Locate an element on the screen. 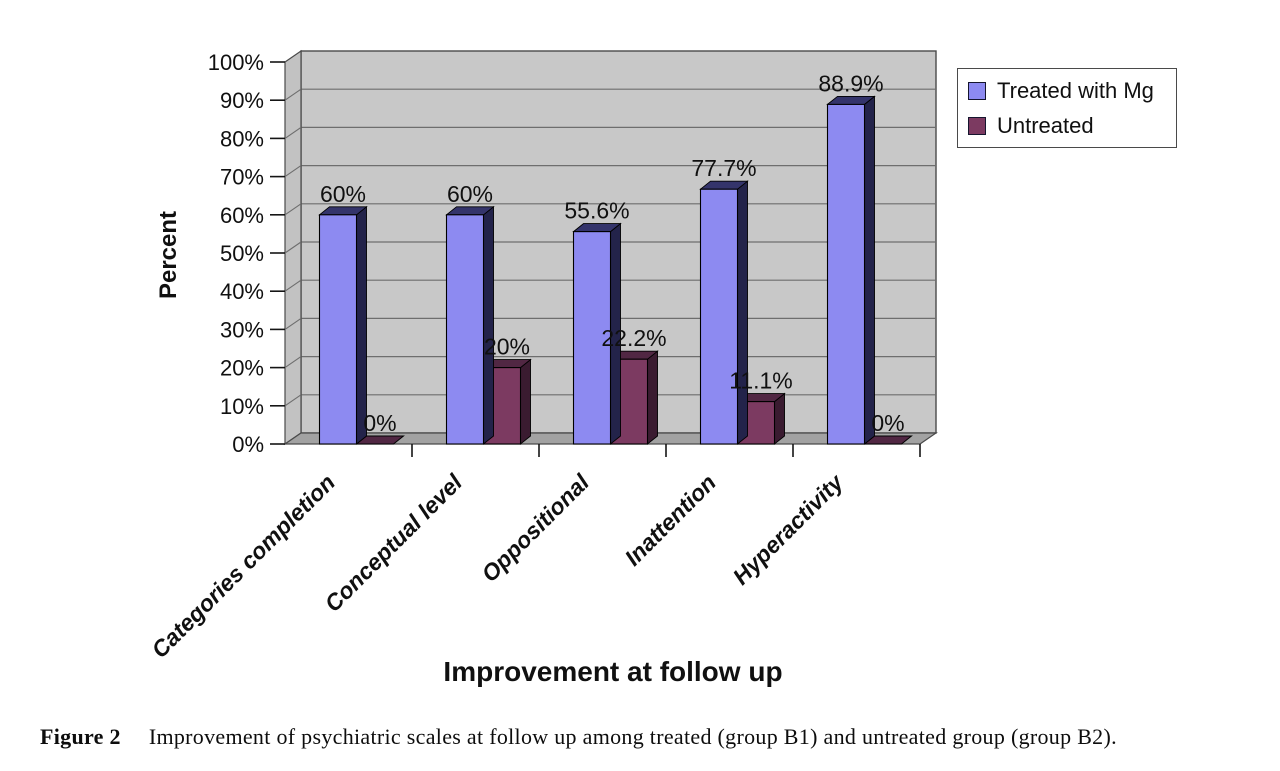 The height and width of the screenshot is (771, 1280). bar-treated-with-mg-inattention-side is located at coordinates (742, 312).